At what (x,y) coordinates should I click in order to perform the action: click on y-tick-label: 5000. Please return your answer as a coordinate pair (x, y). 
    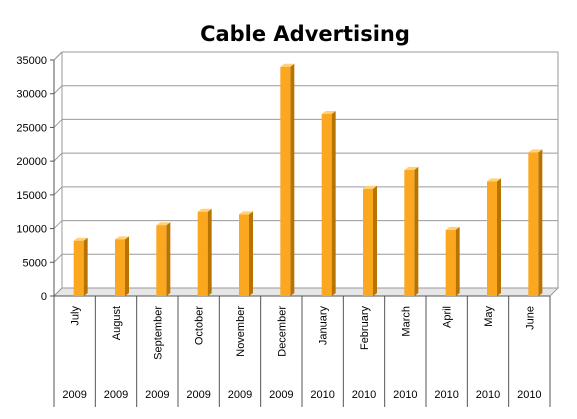
    Looking at the image, I should click on (35, 263).